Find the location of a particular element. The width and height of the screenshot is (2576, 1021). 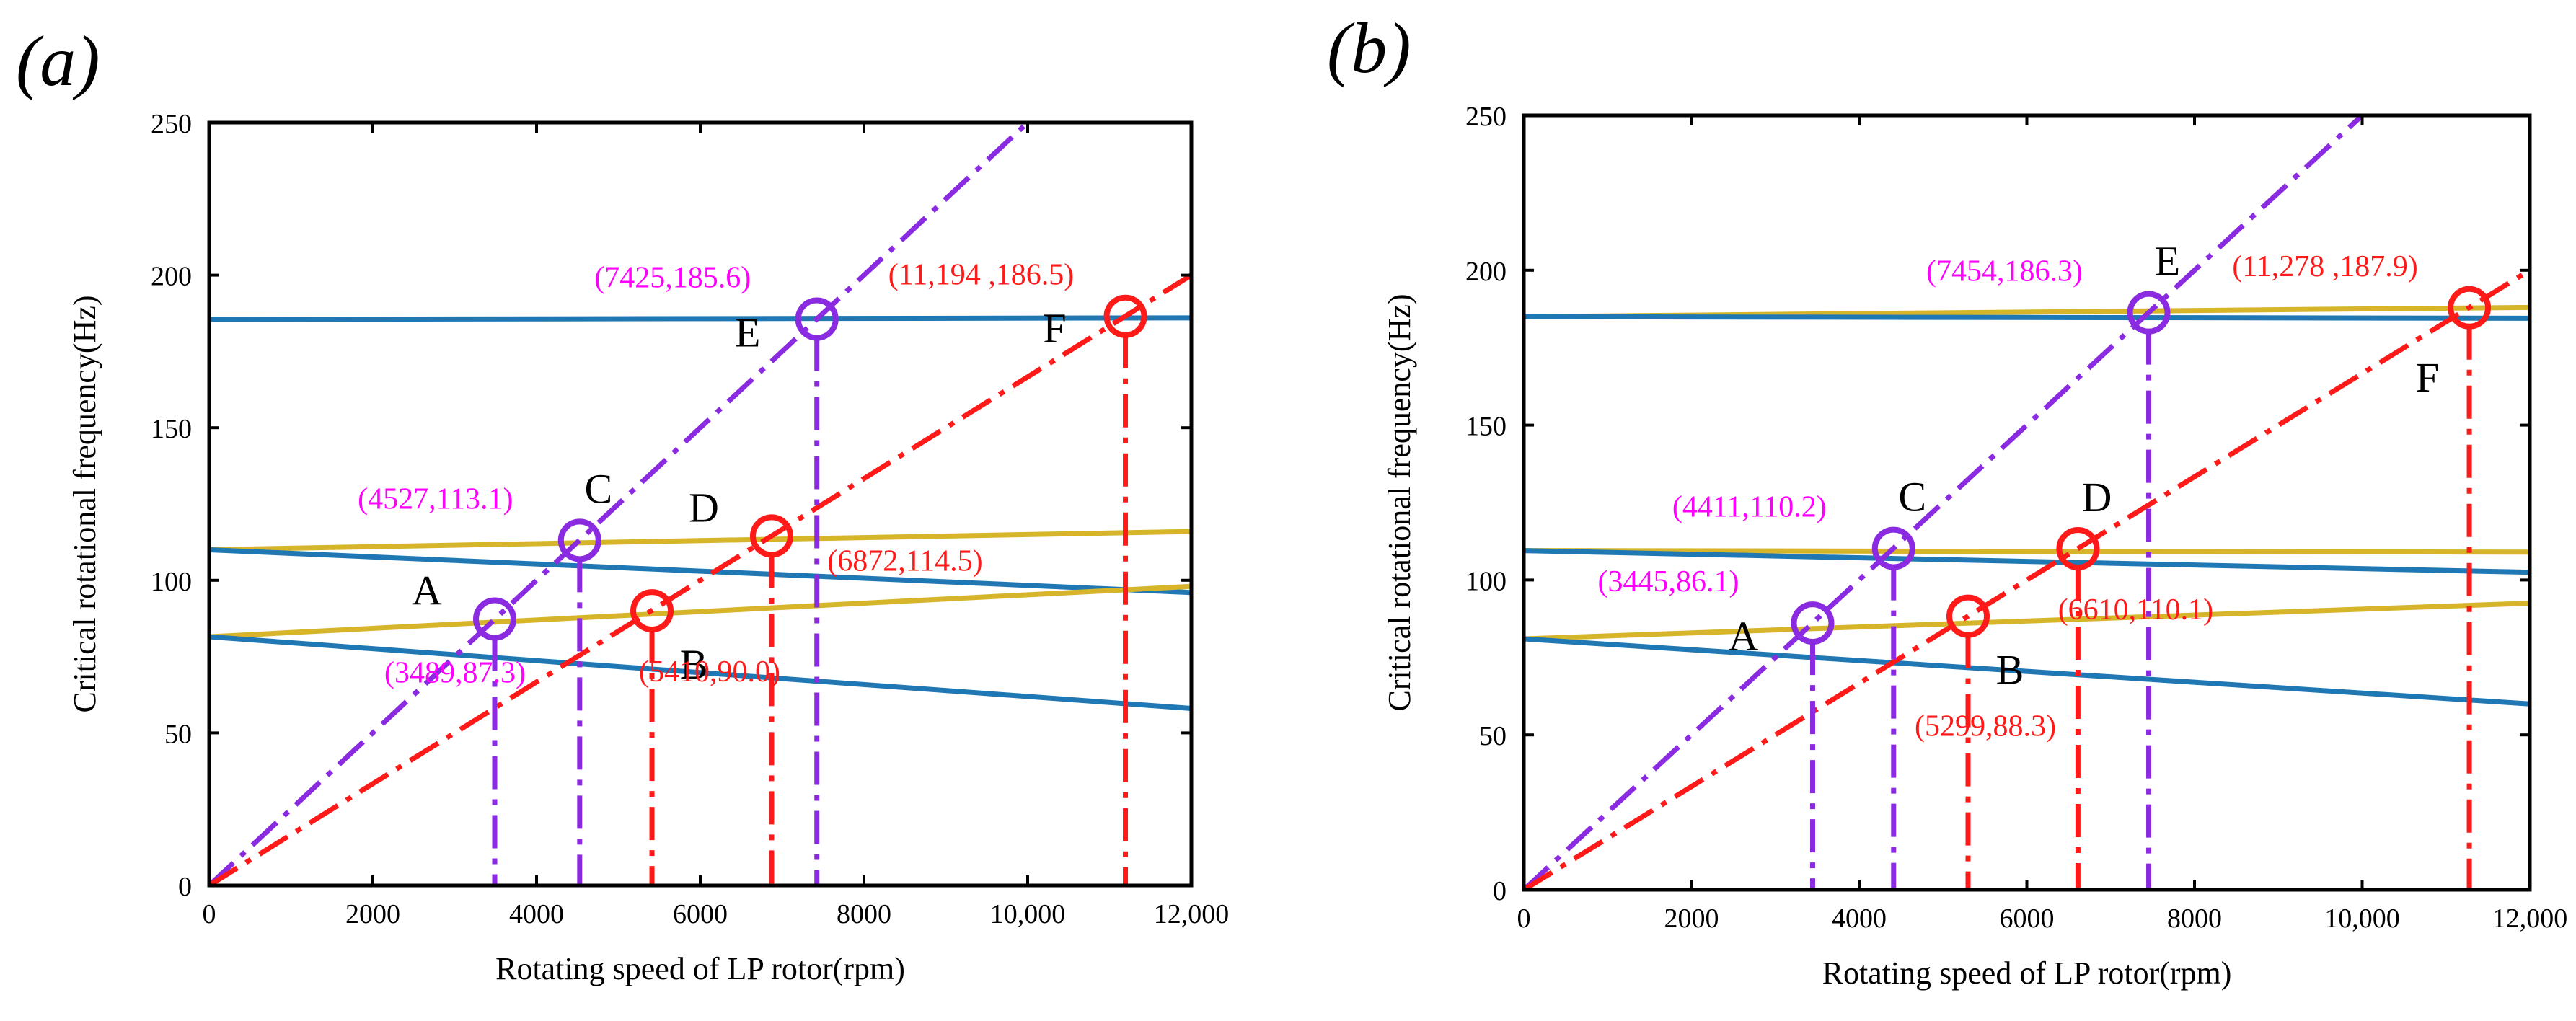

point-coordinate-label: (6872,114.5) is located at coordinates (904, 561).